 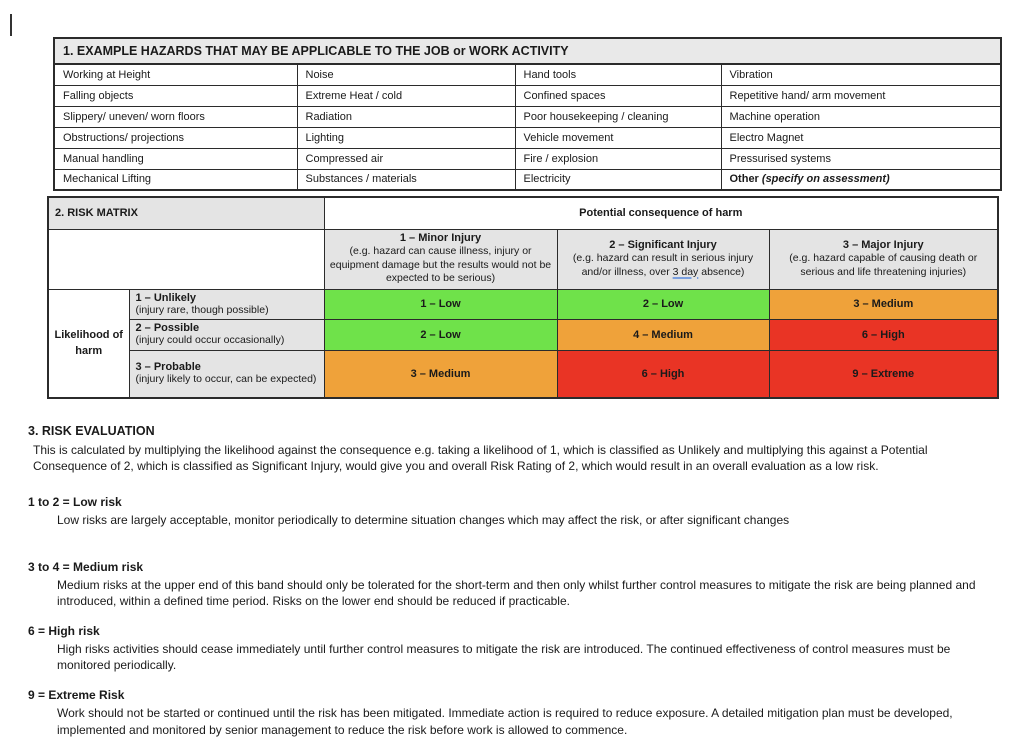 I want to click on hazard-cell: Hand tools, so click(x=618, y=74).